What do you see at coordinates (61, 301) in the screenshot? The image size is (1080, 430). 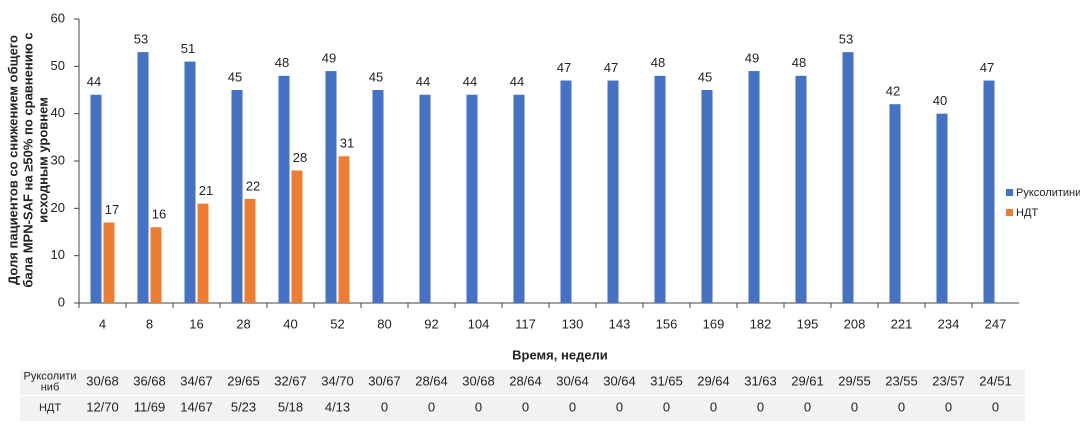 I see `y-tick-label: 0` at bounding box center [61, 301].